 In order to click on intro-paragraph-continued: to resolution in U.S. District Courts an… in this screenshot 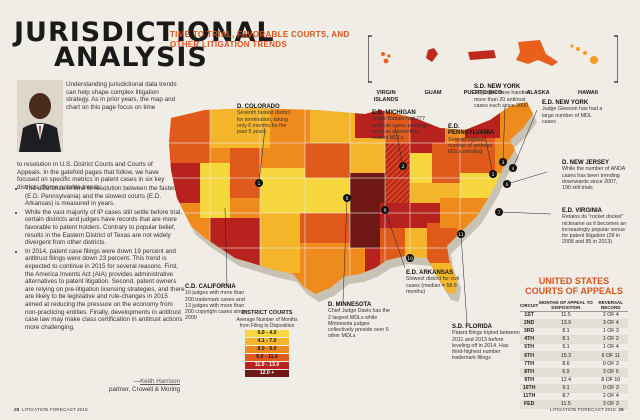, I will do `click(91, 176)`.